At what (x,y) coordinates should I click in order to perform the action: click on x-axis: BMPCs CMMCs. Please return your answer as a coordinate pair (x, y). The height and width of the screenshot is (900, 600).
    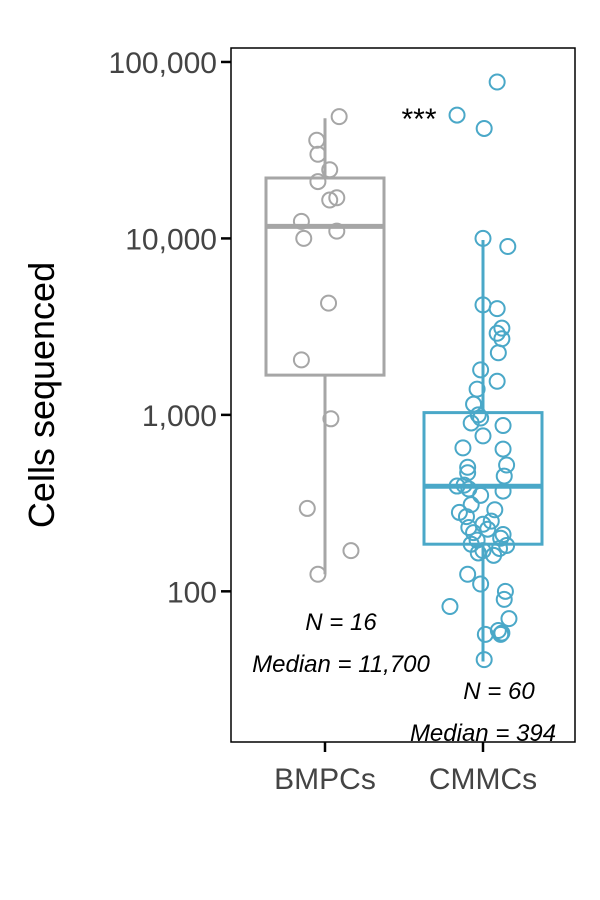
    Looking at the image, I should click on (405, 769).